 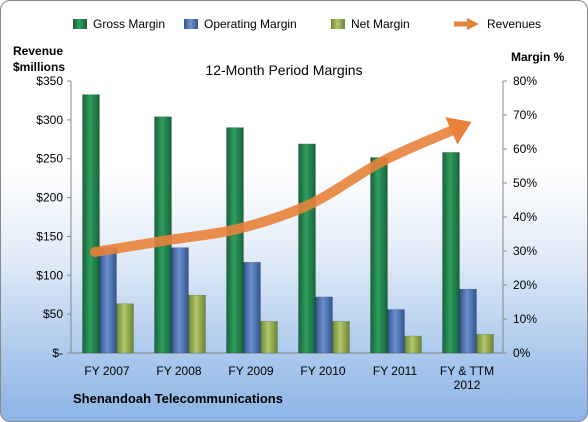 What do you see at coordinates (106, 371) in the screenshot?
I see `x-tick-label: FY 2007` at bounding box center [106, 371].